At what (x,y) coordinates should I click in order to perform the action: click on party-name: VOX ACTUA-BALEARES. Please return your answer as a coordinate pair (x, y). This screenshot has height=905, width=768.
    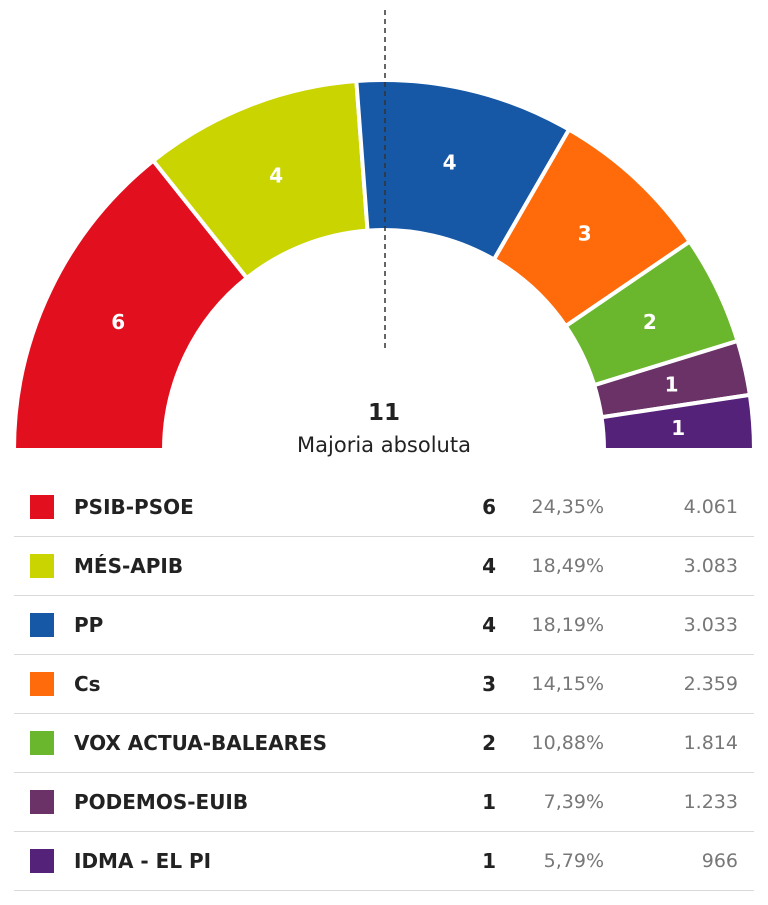
    Looking at the image, I should click on (201, 743).